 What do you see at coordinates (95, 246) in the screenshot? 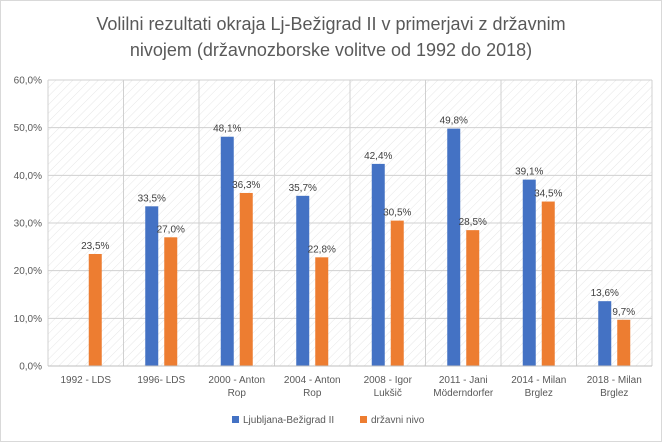
I see `data-label: 23,5%` at bounding box center [95, 246].